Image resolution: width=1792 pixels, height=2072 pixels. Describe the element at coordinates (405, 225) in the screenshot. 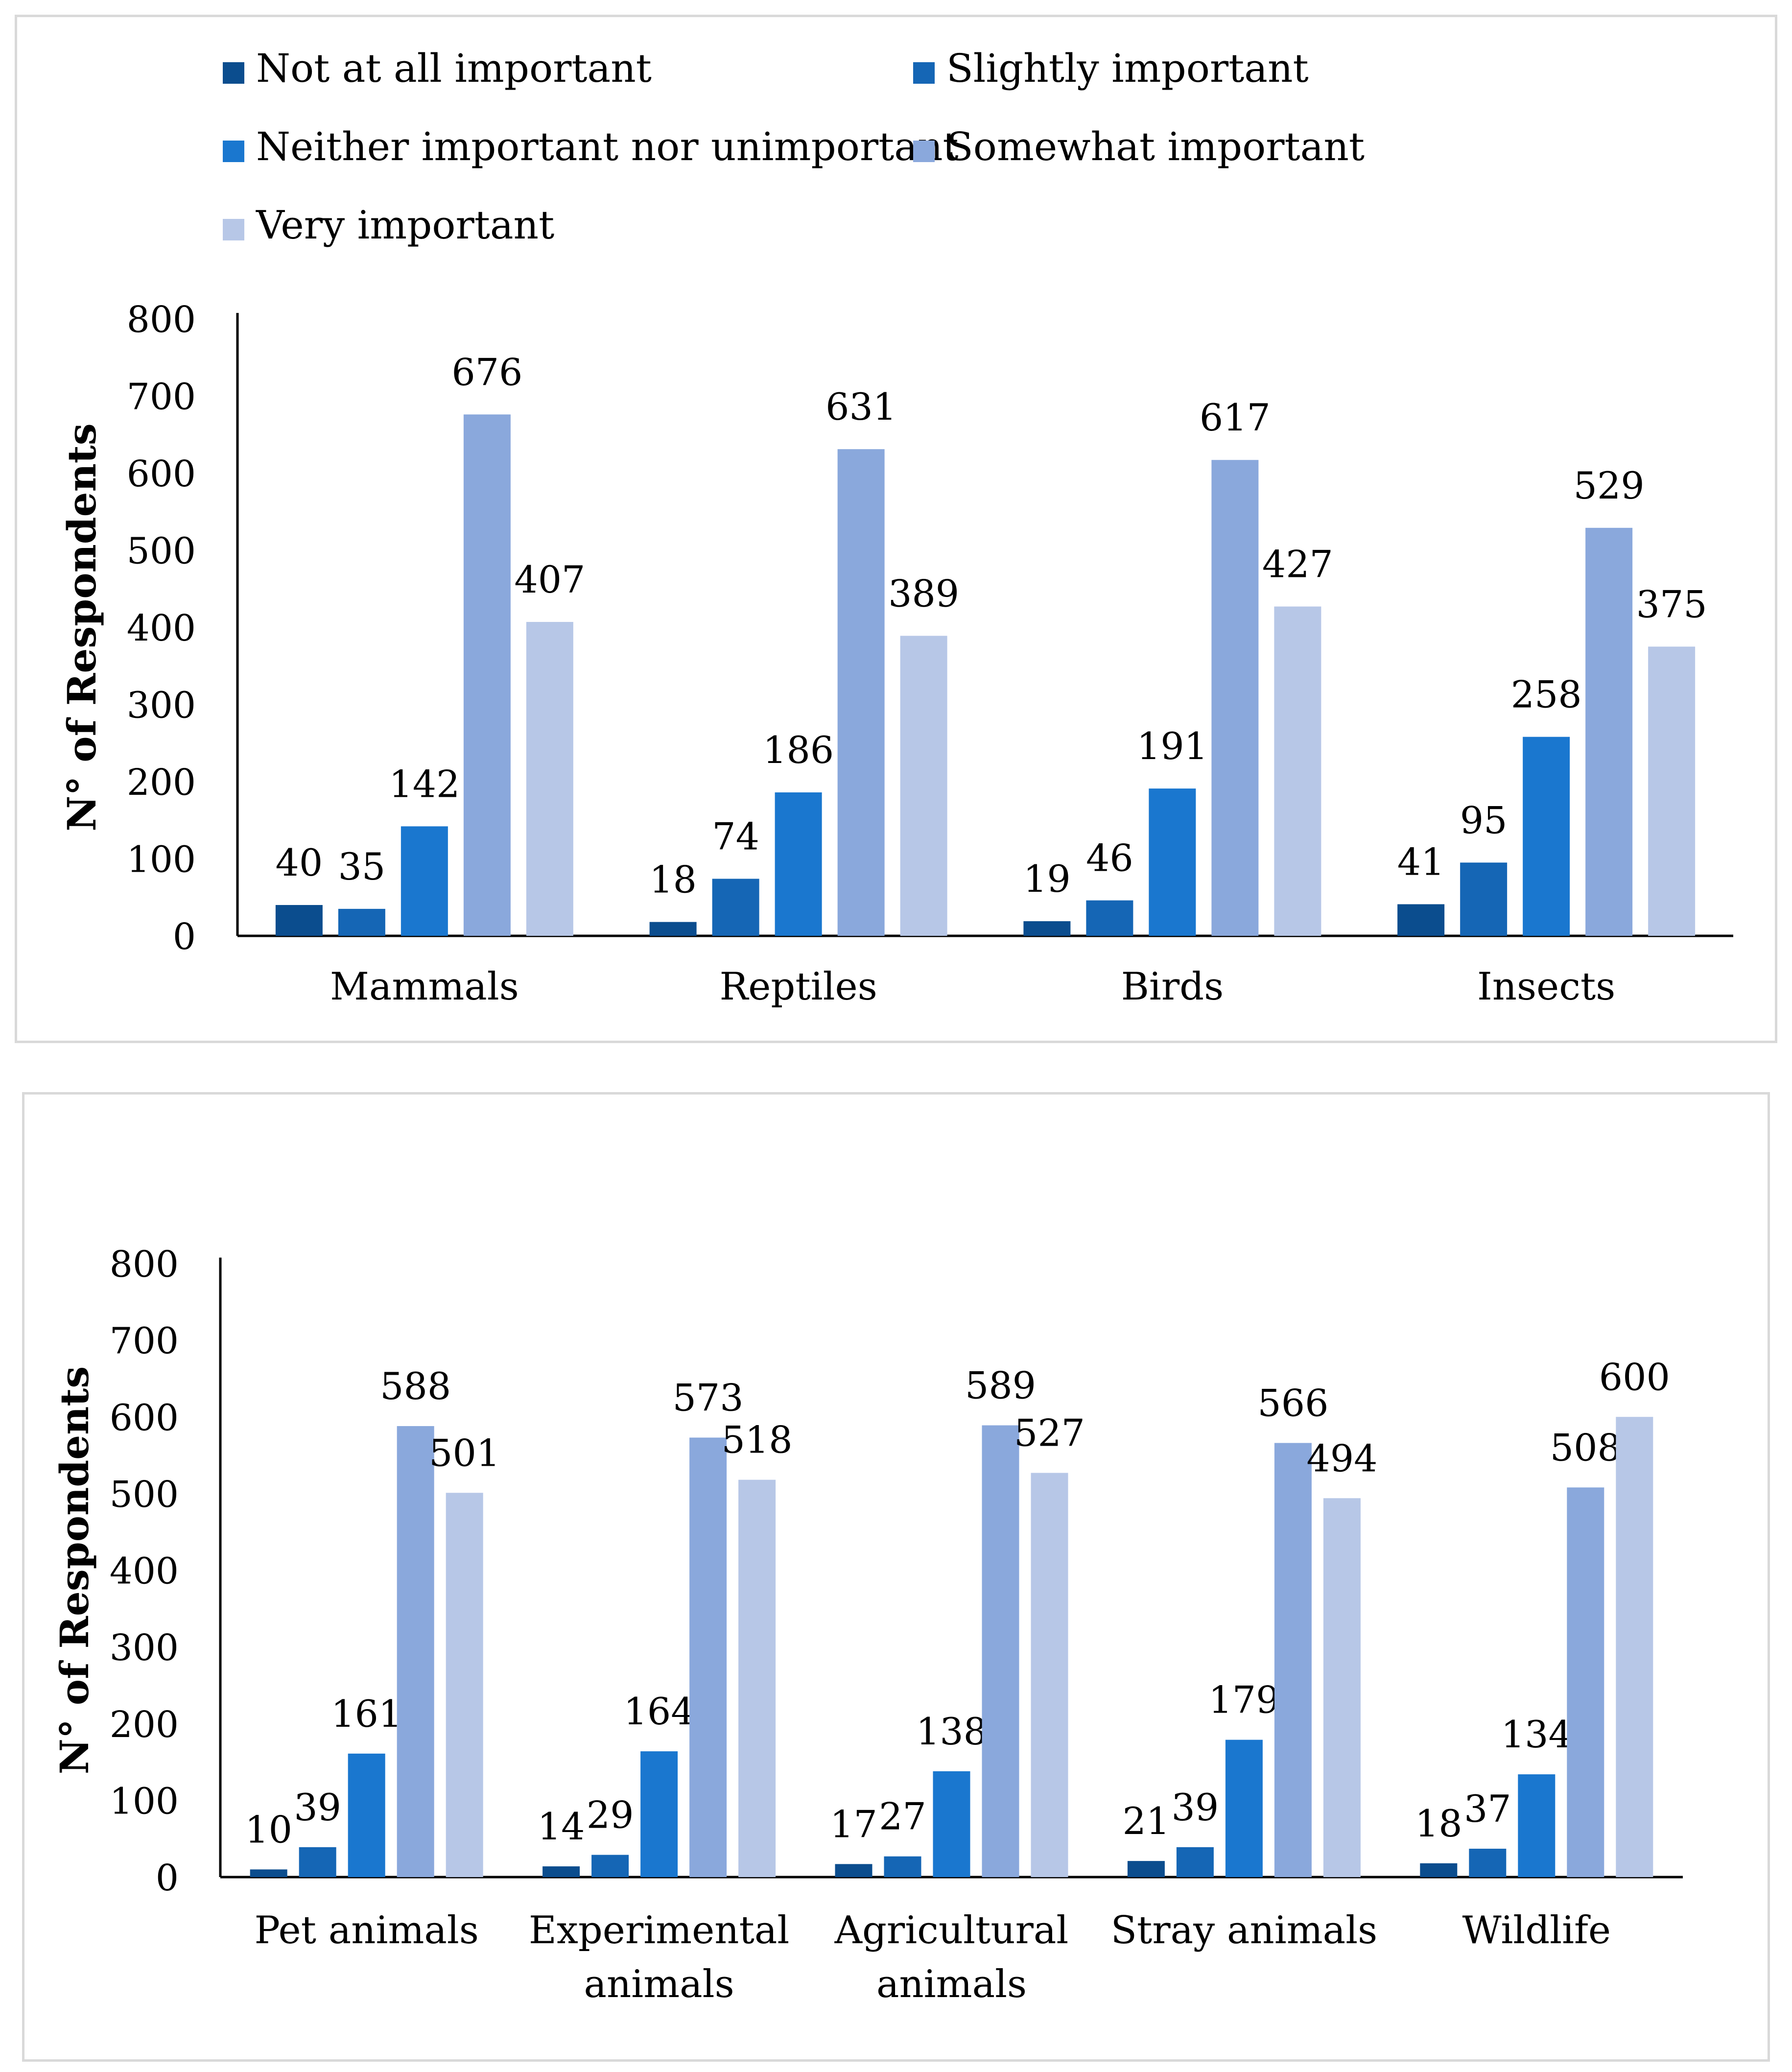

I see `legend-label-4: Very important` at that location.